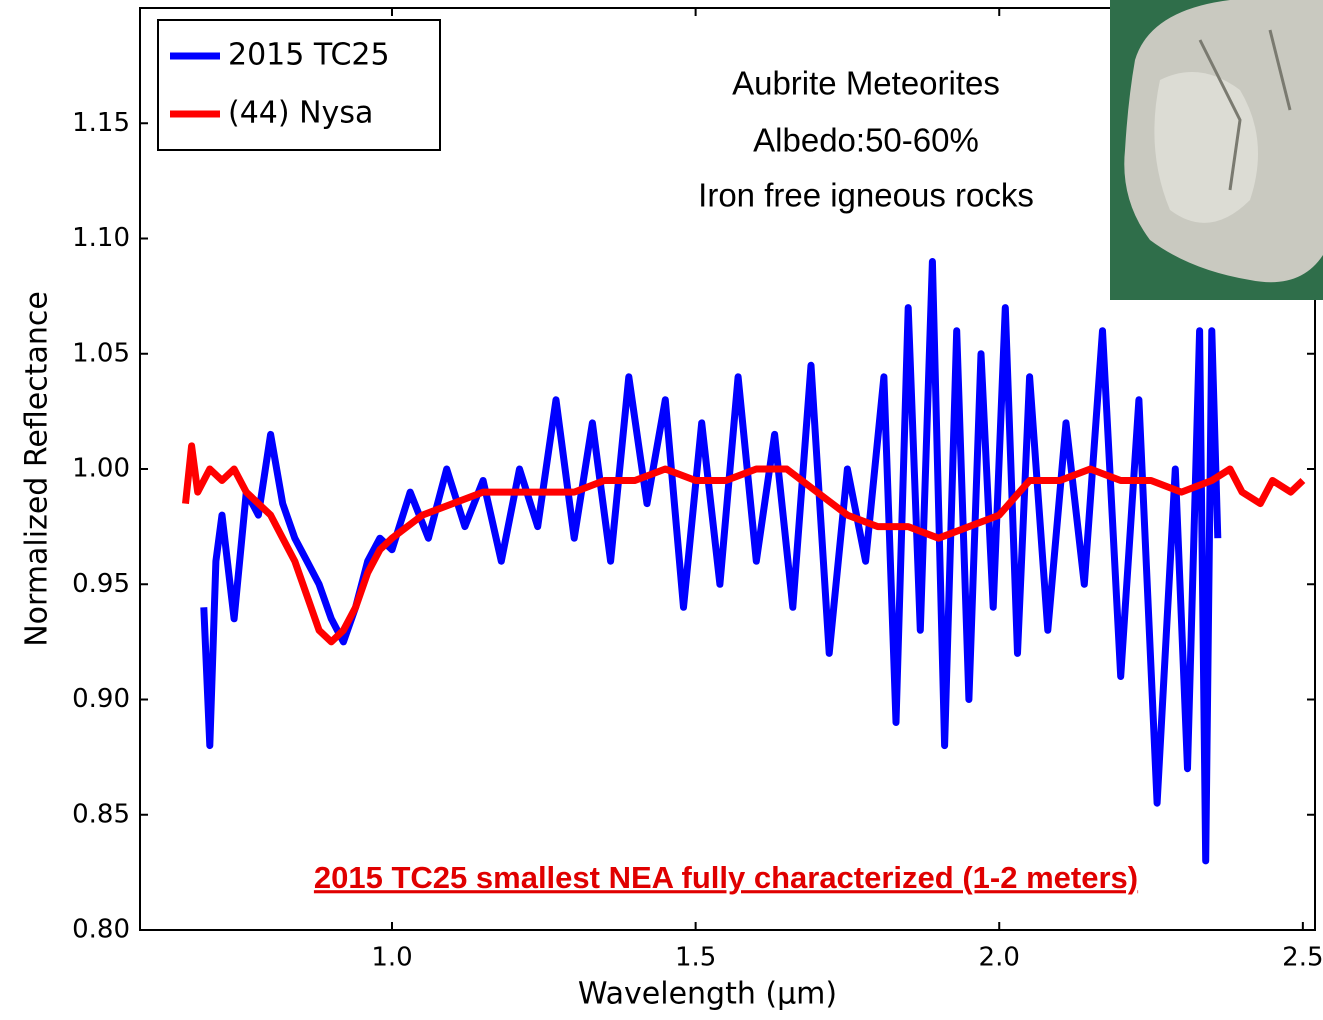 Image resolution: width=1323 pixels, height=1020 pixels. Describe the element at coordinates (37, 469) in the screenshot. I see `y-axis-label: Normalized Reflectance` at that location.